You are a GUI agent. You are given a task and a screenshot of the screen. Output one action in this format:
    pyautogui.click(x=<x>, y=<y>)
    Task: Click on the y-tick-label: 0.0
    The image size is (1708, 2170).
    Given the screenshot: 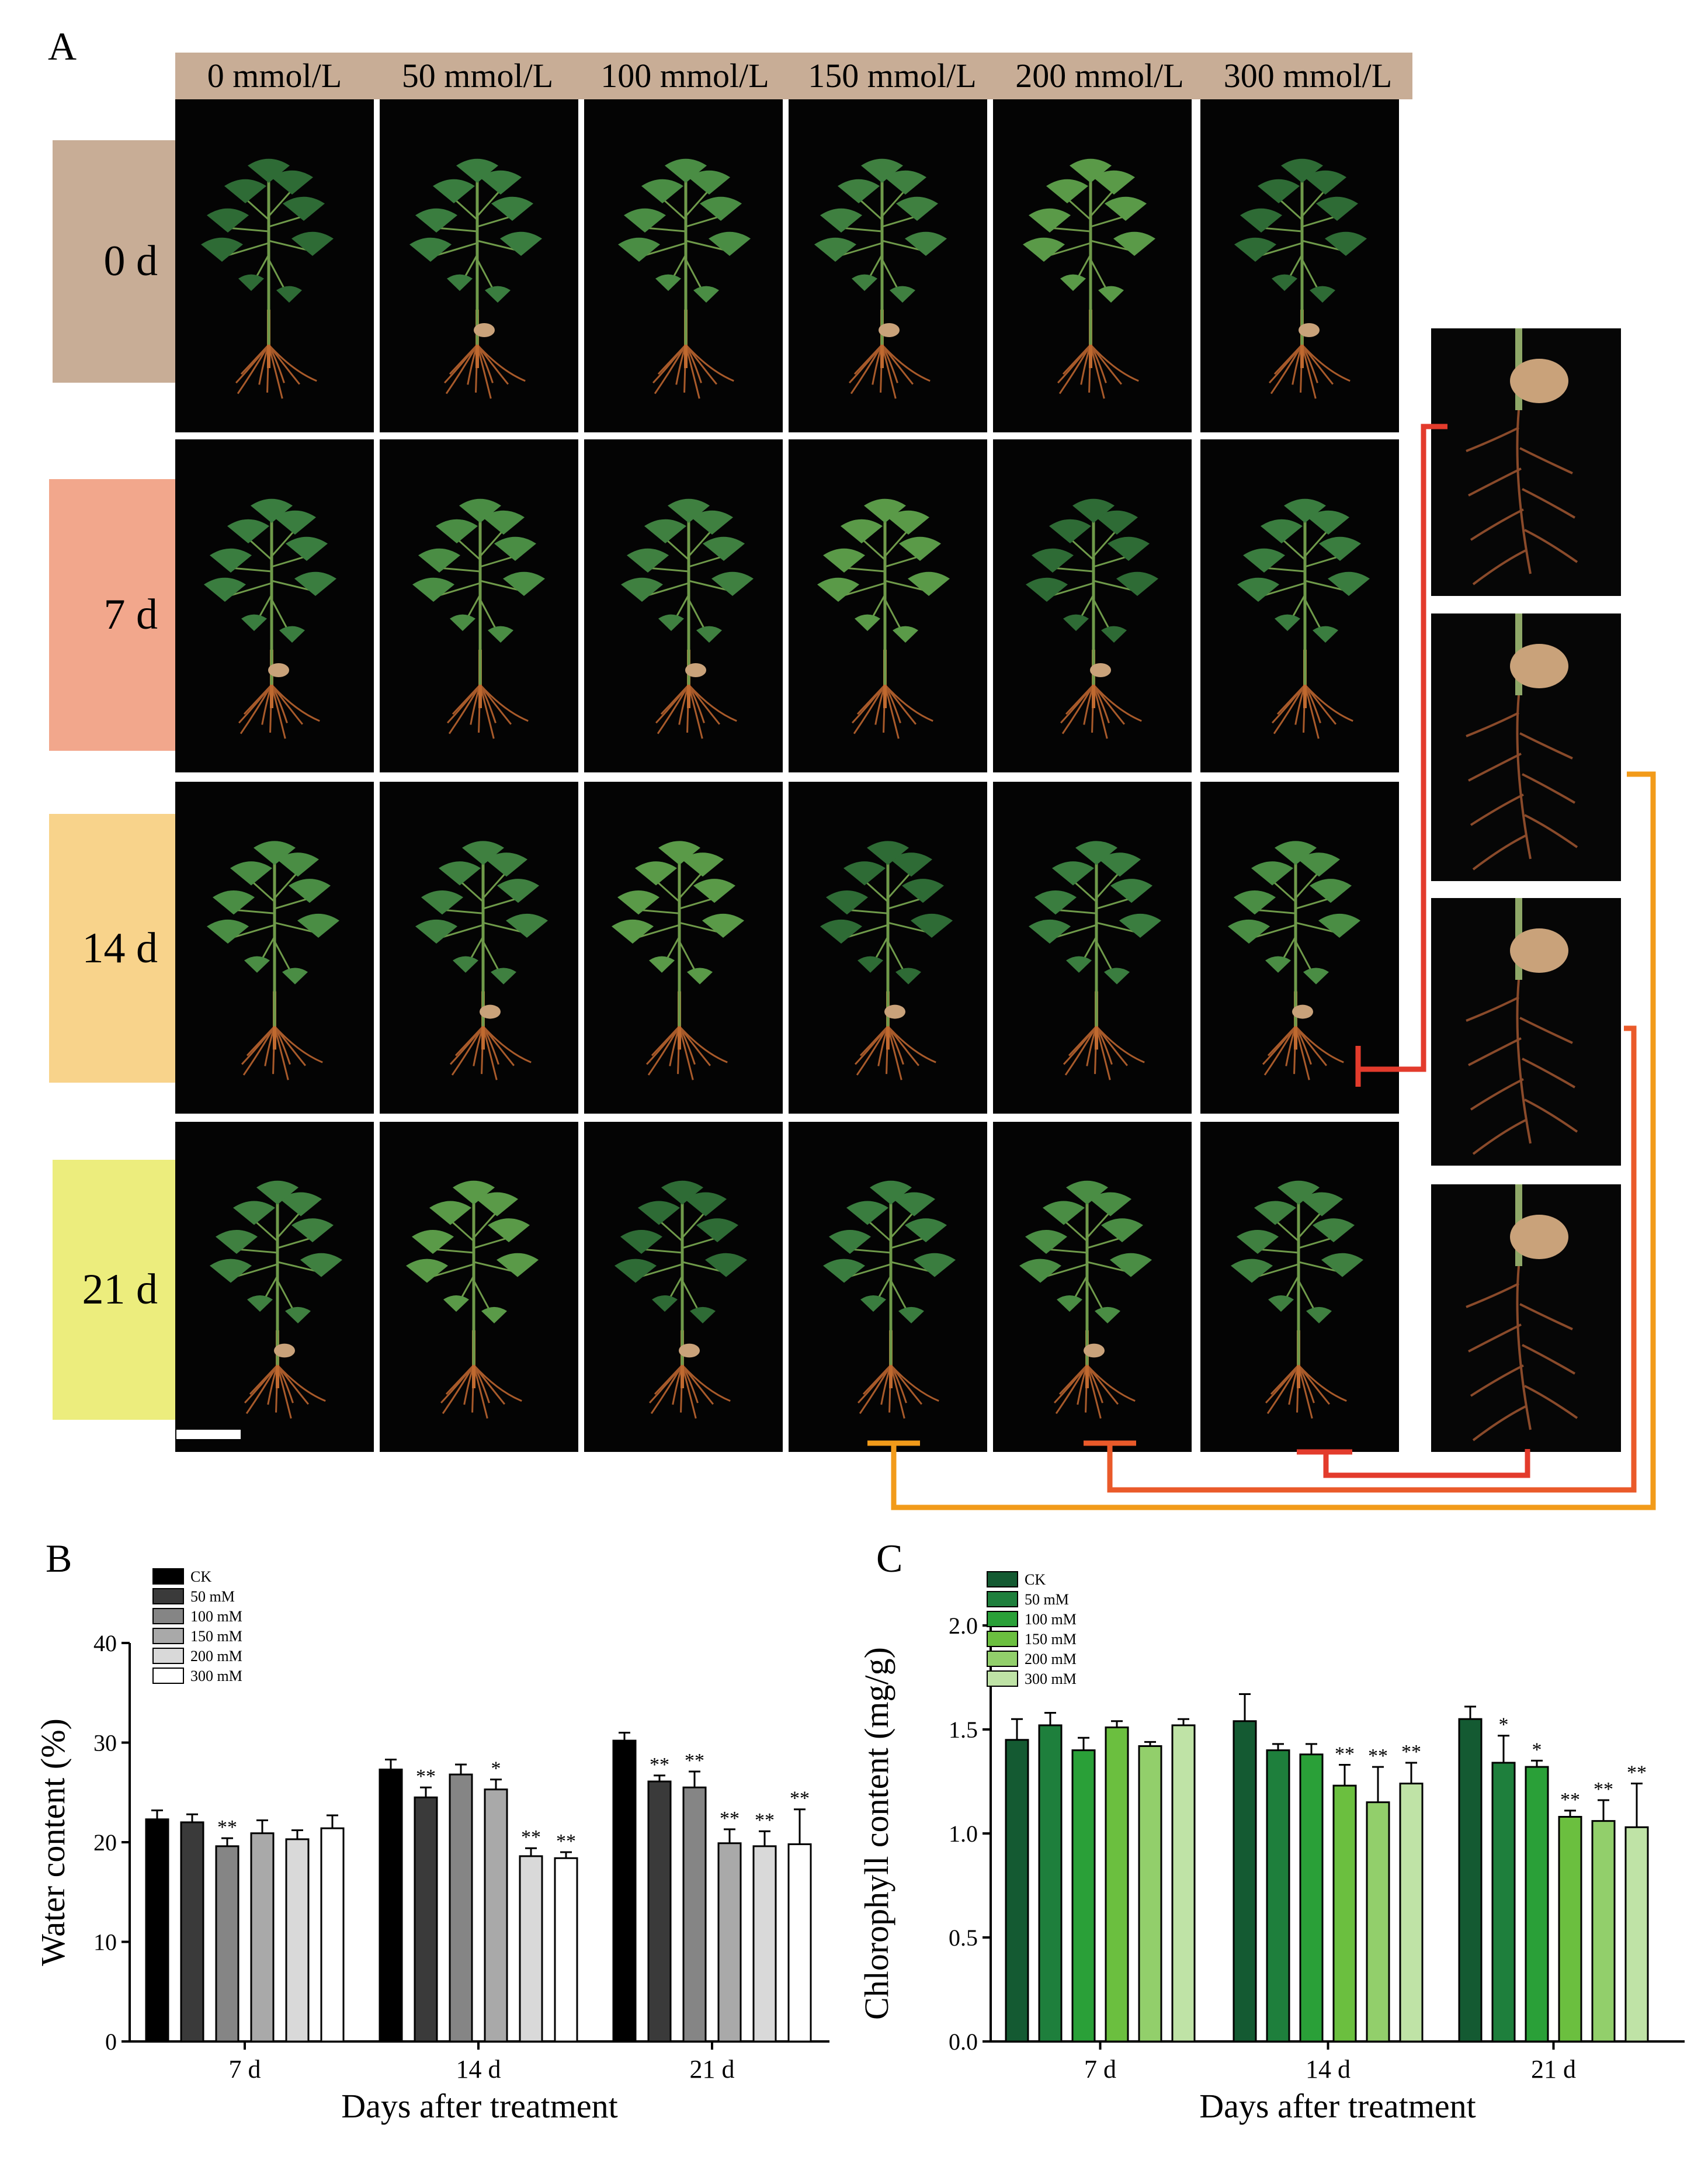 What is the action you would take?
    pyautogui.click(x=963, y=2042)
    